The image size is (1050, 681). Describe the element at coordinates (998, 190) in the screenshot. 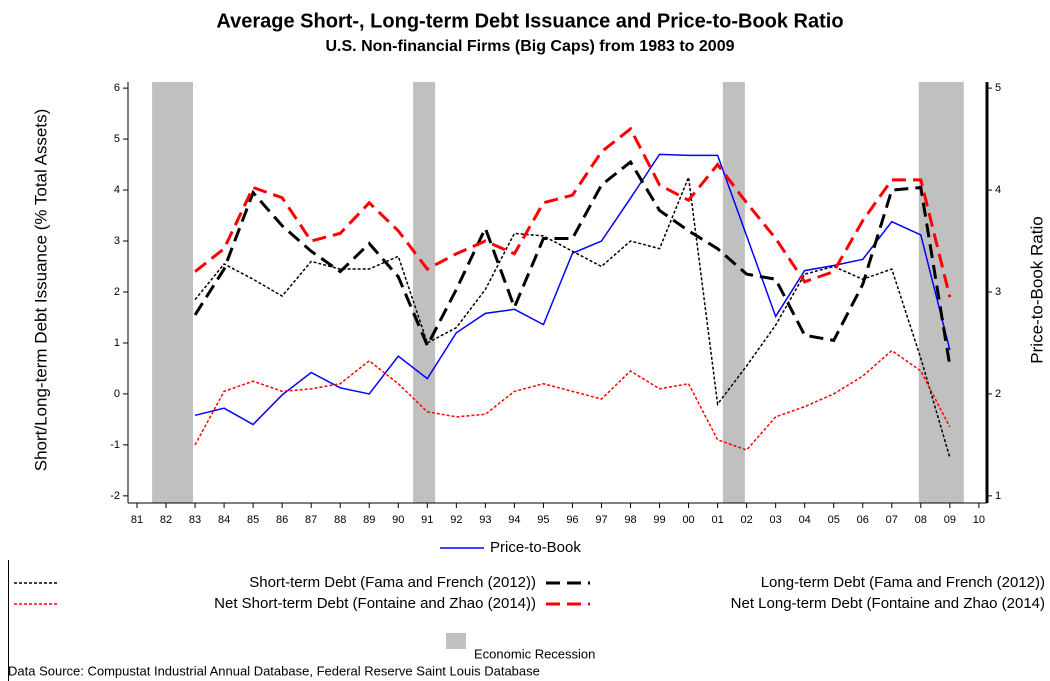

I see `y2-tick-label: 4` at that location.